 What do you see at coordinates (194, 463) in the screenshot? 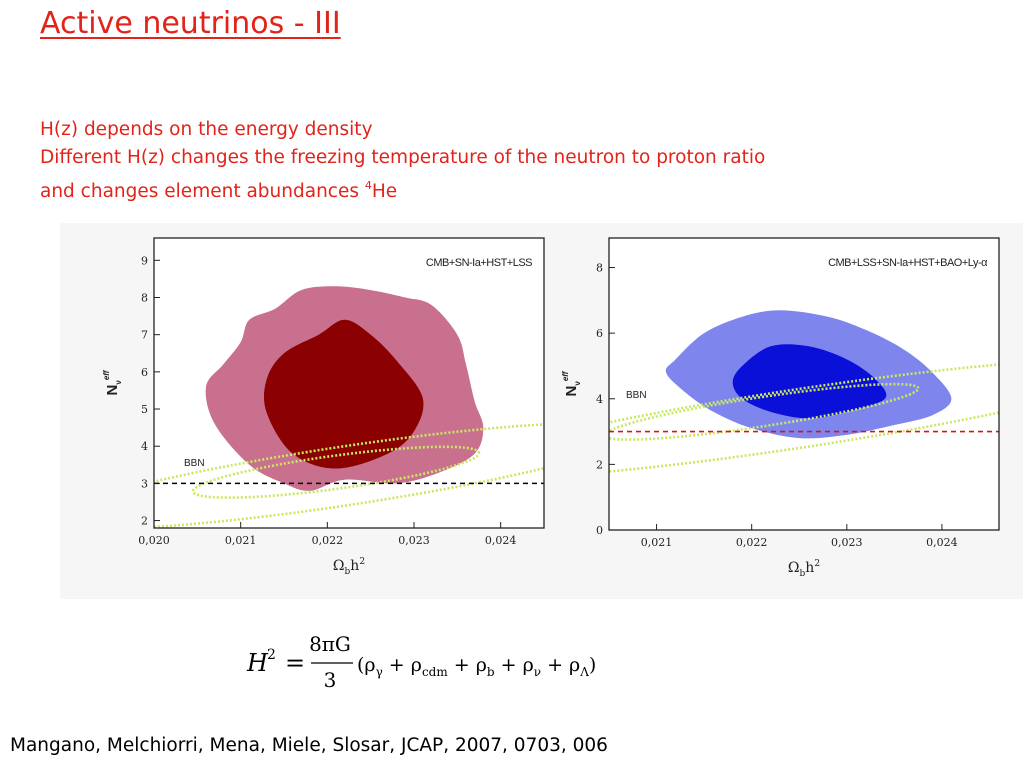
I see `left-plot-bbn-label: BBN` at bounding box center [194, 463].